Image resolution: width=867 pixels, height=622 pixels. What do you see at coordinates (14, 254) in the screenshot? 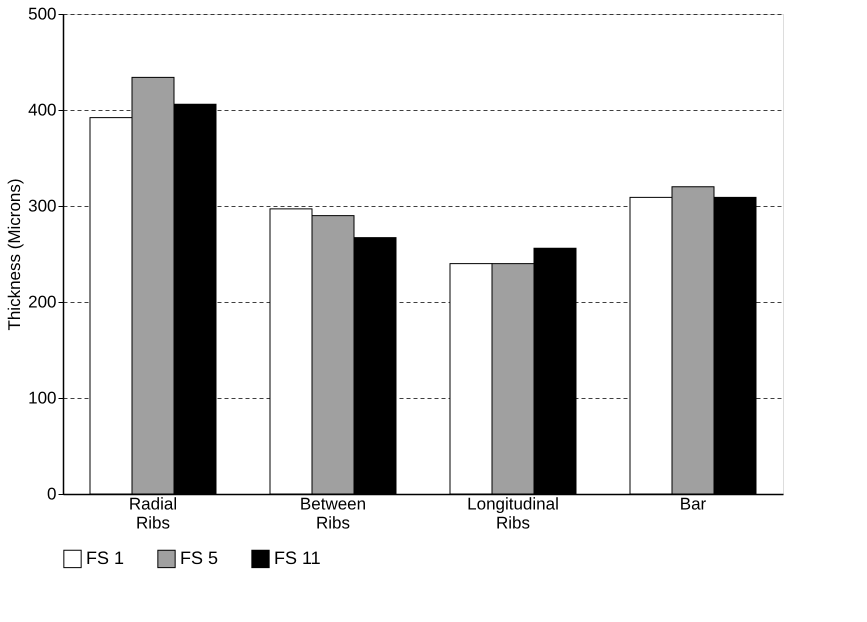
I see `y-axis-title: Thickness (Microns)` at bounding box center [14, 254].